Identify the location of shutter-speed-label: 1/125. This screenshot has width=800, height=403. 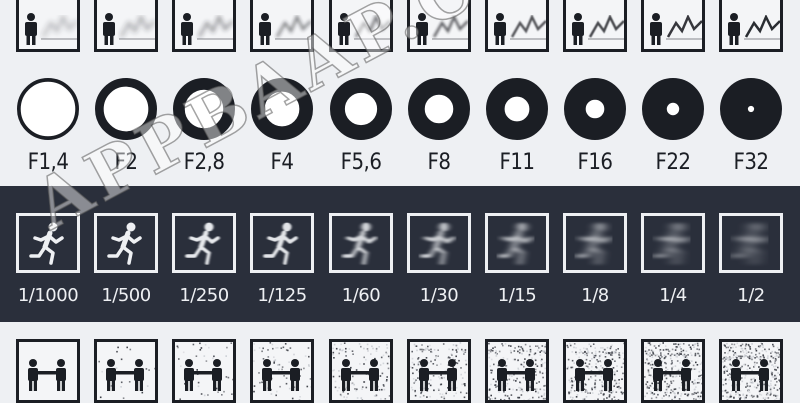
(282, 295).